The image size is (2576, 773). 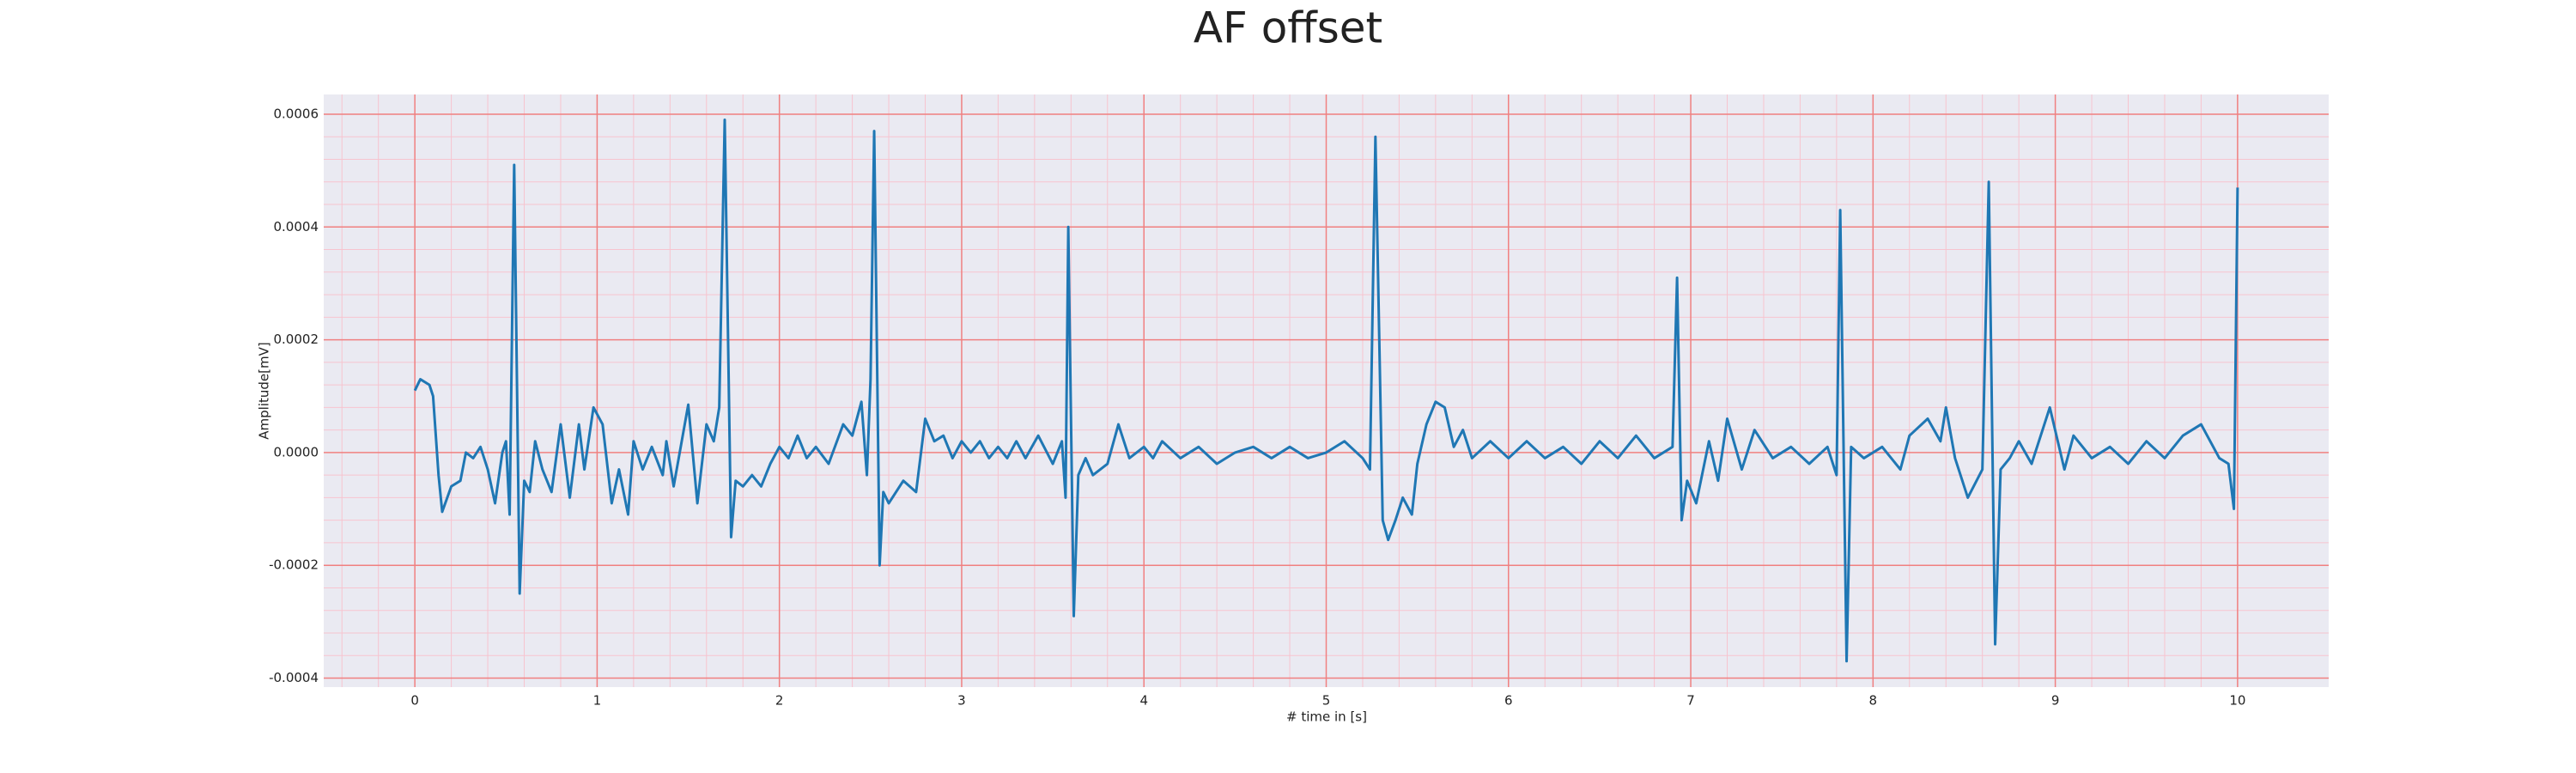 I want to click on x-tick-label: 8, so click(x=1873, y=701).